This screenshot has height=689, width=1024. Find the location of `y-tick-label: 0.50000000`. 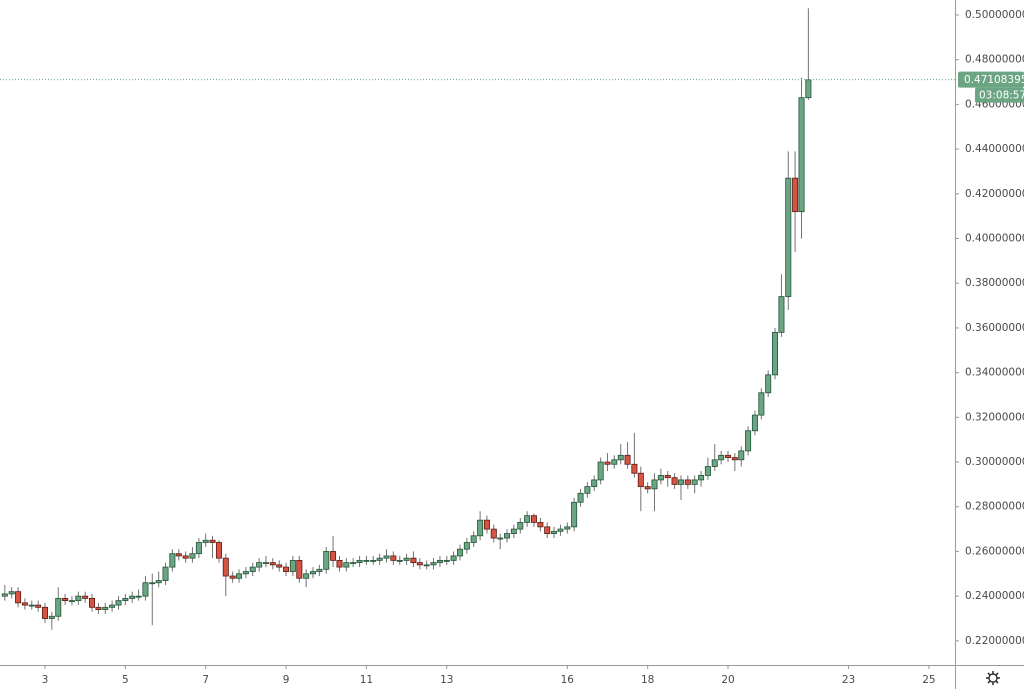

y-tick-label: 0.50000000 is located at coordinates (994, 15).